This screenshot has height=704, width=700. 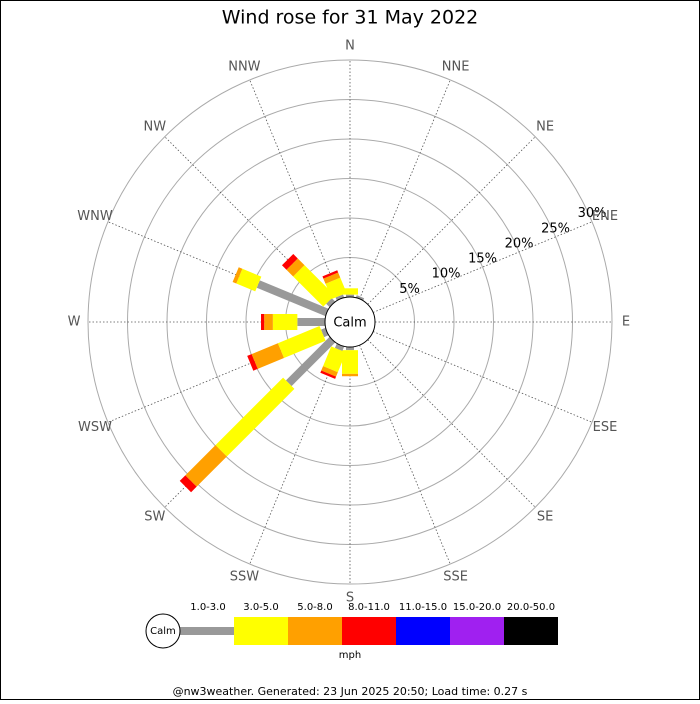 I want to click on direction-label: SSW, so click(x=245, y=576).